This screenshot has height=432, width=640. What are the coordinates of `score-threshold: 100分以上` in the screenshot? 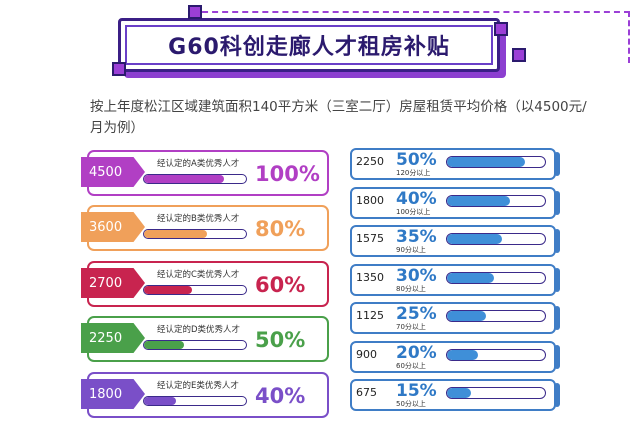 It's located at (413, 211).